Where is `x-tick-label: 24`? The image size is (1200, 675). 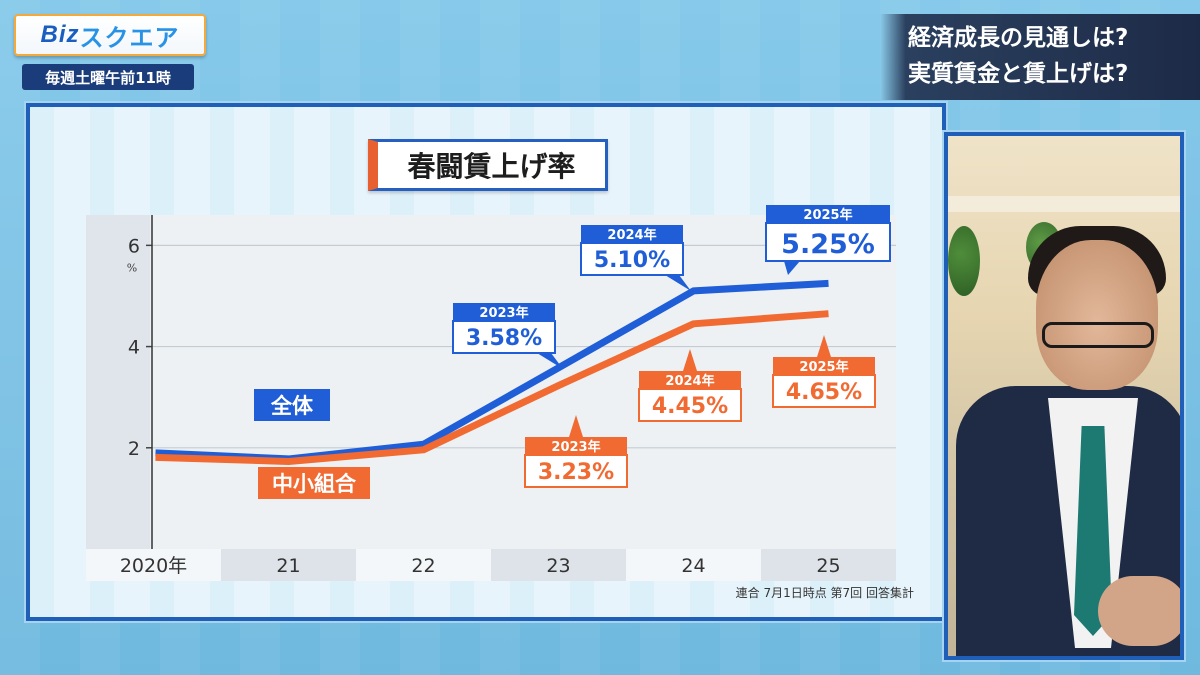
x-tick-label: 24 is located at coordinates (693, 566).